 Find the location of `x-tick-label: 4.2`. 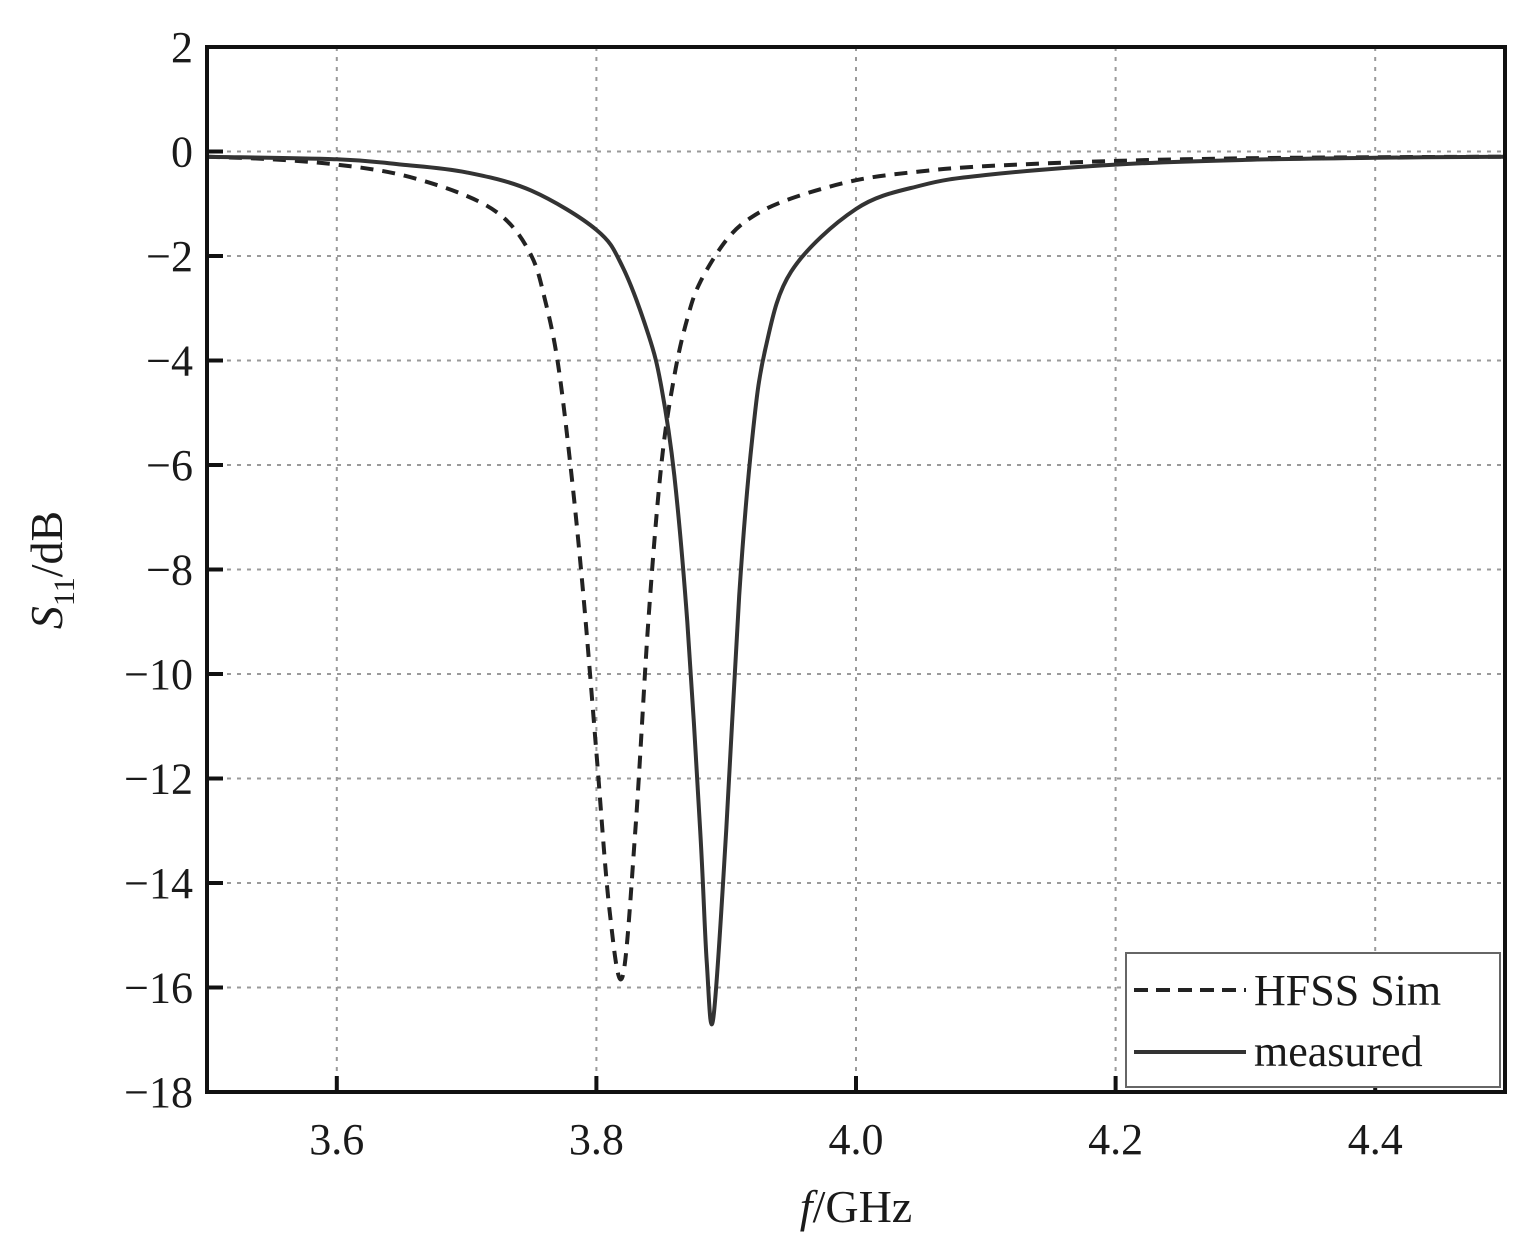

x-tick-label: 4.2 is located at coordinates (1115, 1139).